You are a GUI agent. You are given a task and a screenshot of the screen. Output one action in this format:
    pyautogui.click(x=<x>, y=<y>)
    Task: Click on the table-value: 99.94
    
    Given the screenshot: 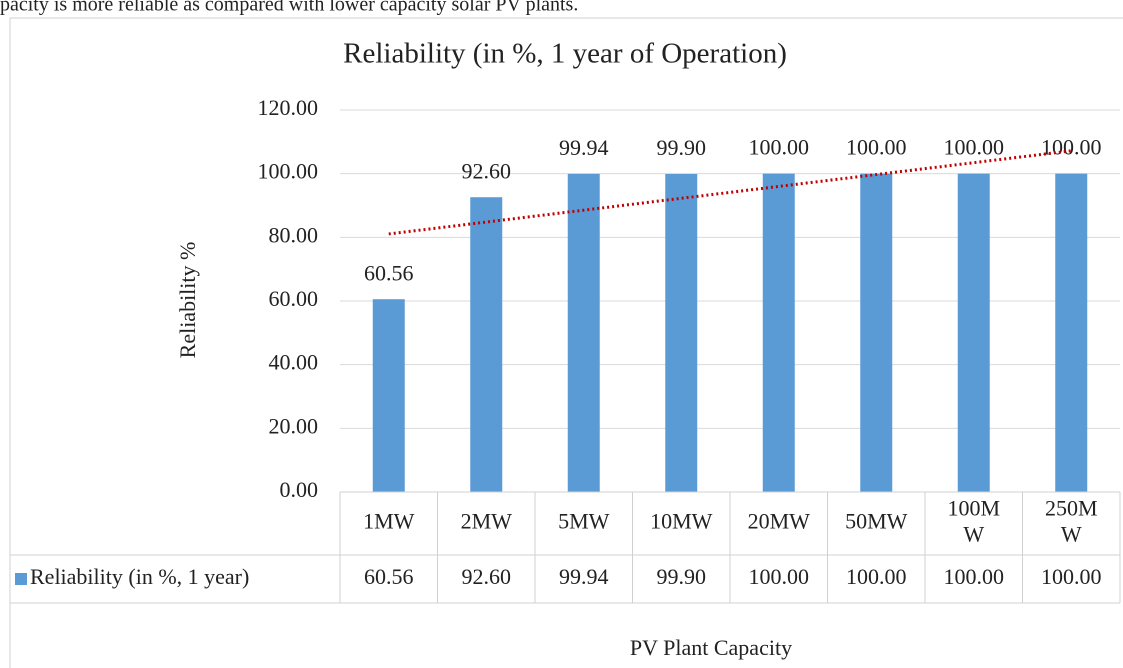 What is the action you would take?
    pyautogui.click(x=584, y=576)
    